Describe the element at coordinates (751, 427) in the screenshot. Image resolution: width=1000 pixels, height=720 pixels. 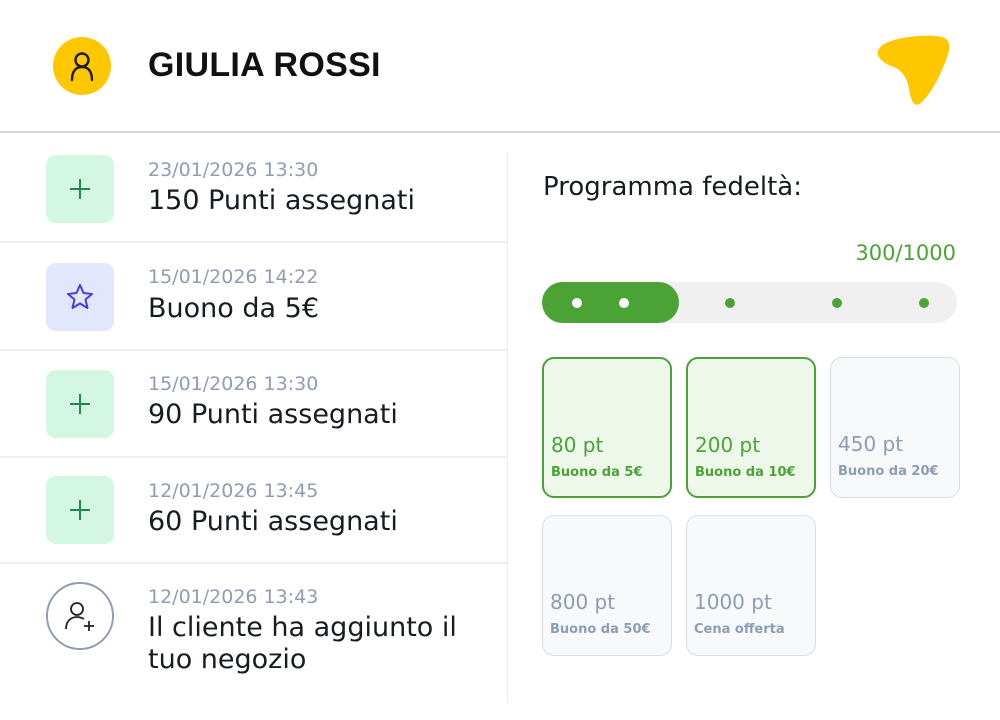
I see `reward-card: 200 pt Buono da 10€` at that location.